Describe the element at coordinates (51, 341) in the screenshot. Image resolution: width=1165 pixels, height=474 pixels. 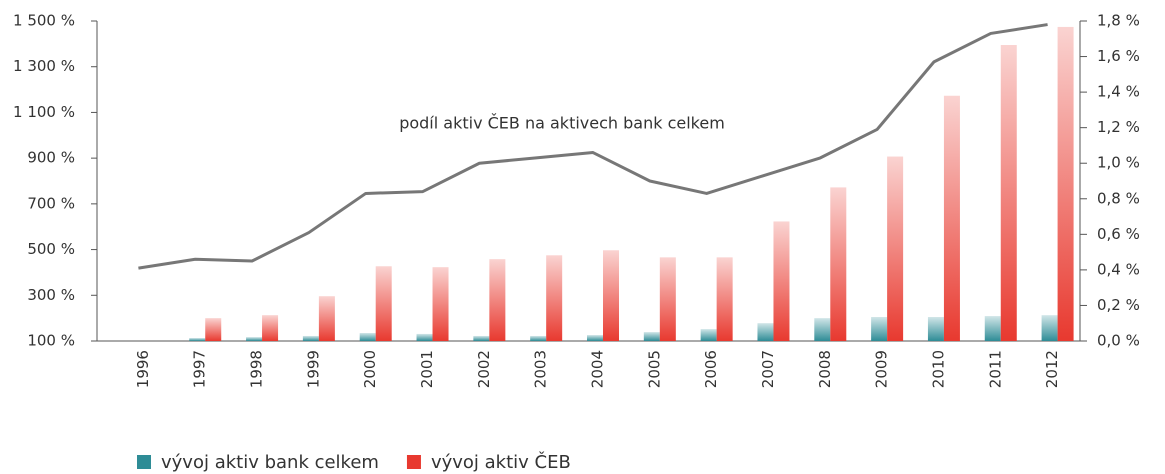
I see `y-tick-label: 100 %` at that location.